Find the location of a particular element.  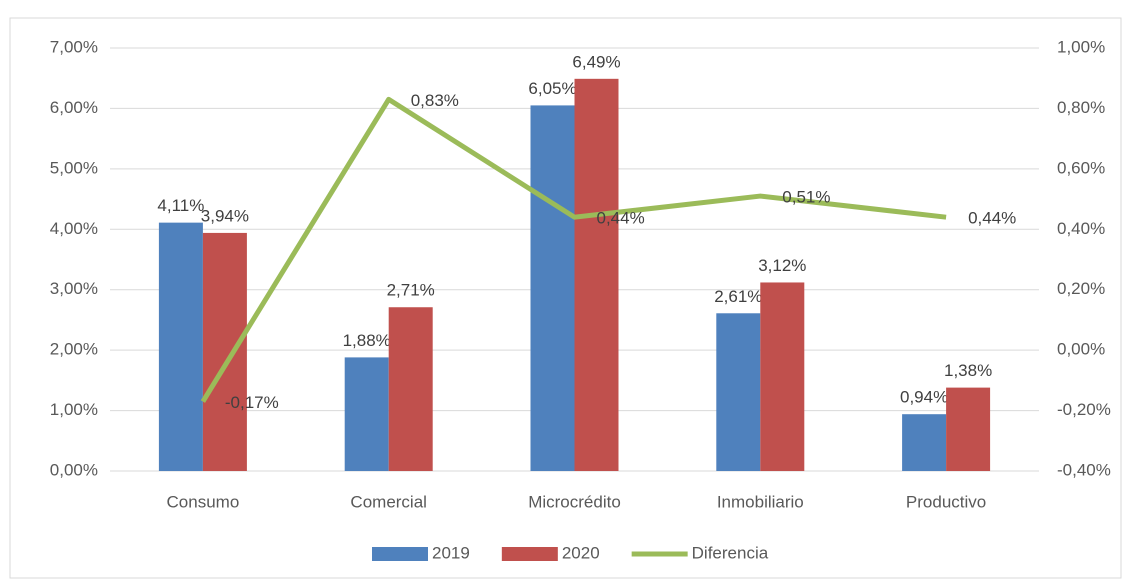

data-label: 0,94% is located at coordinates (924, 397).